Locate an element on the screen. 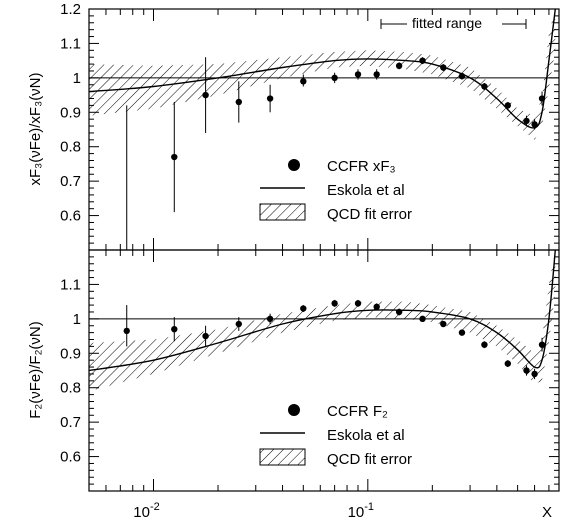 This screenshot has height=525, width=562. x-axis-label: X is located at coordinates (547, 512).